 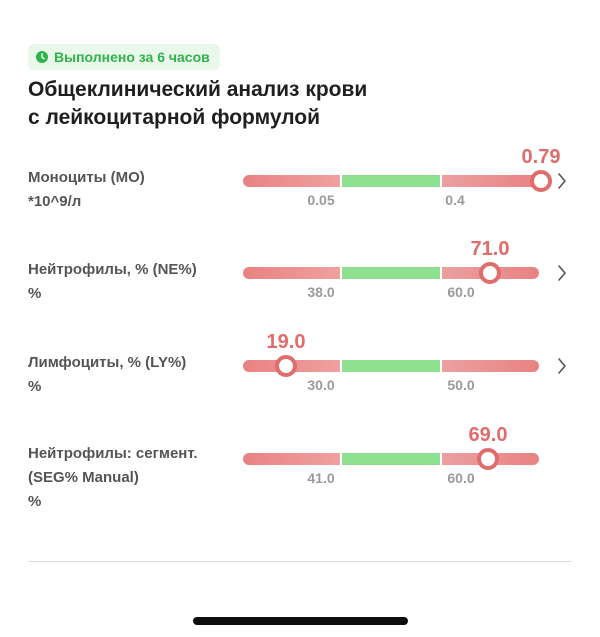 What do you see at coordinates (321, 478) in the screenshot?
I see `range-low-label: 41.0` at bounding box center [321, 478].